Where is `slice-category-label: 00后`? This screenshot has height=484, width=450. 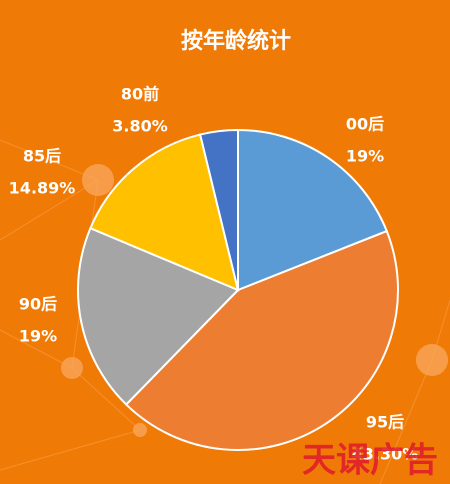
slice-category-label: 00后 is located at coordinates (365, 124).